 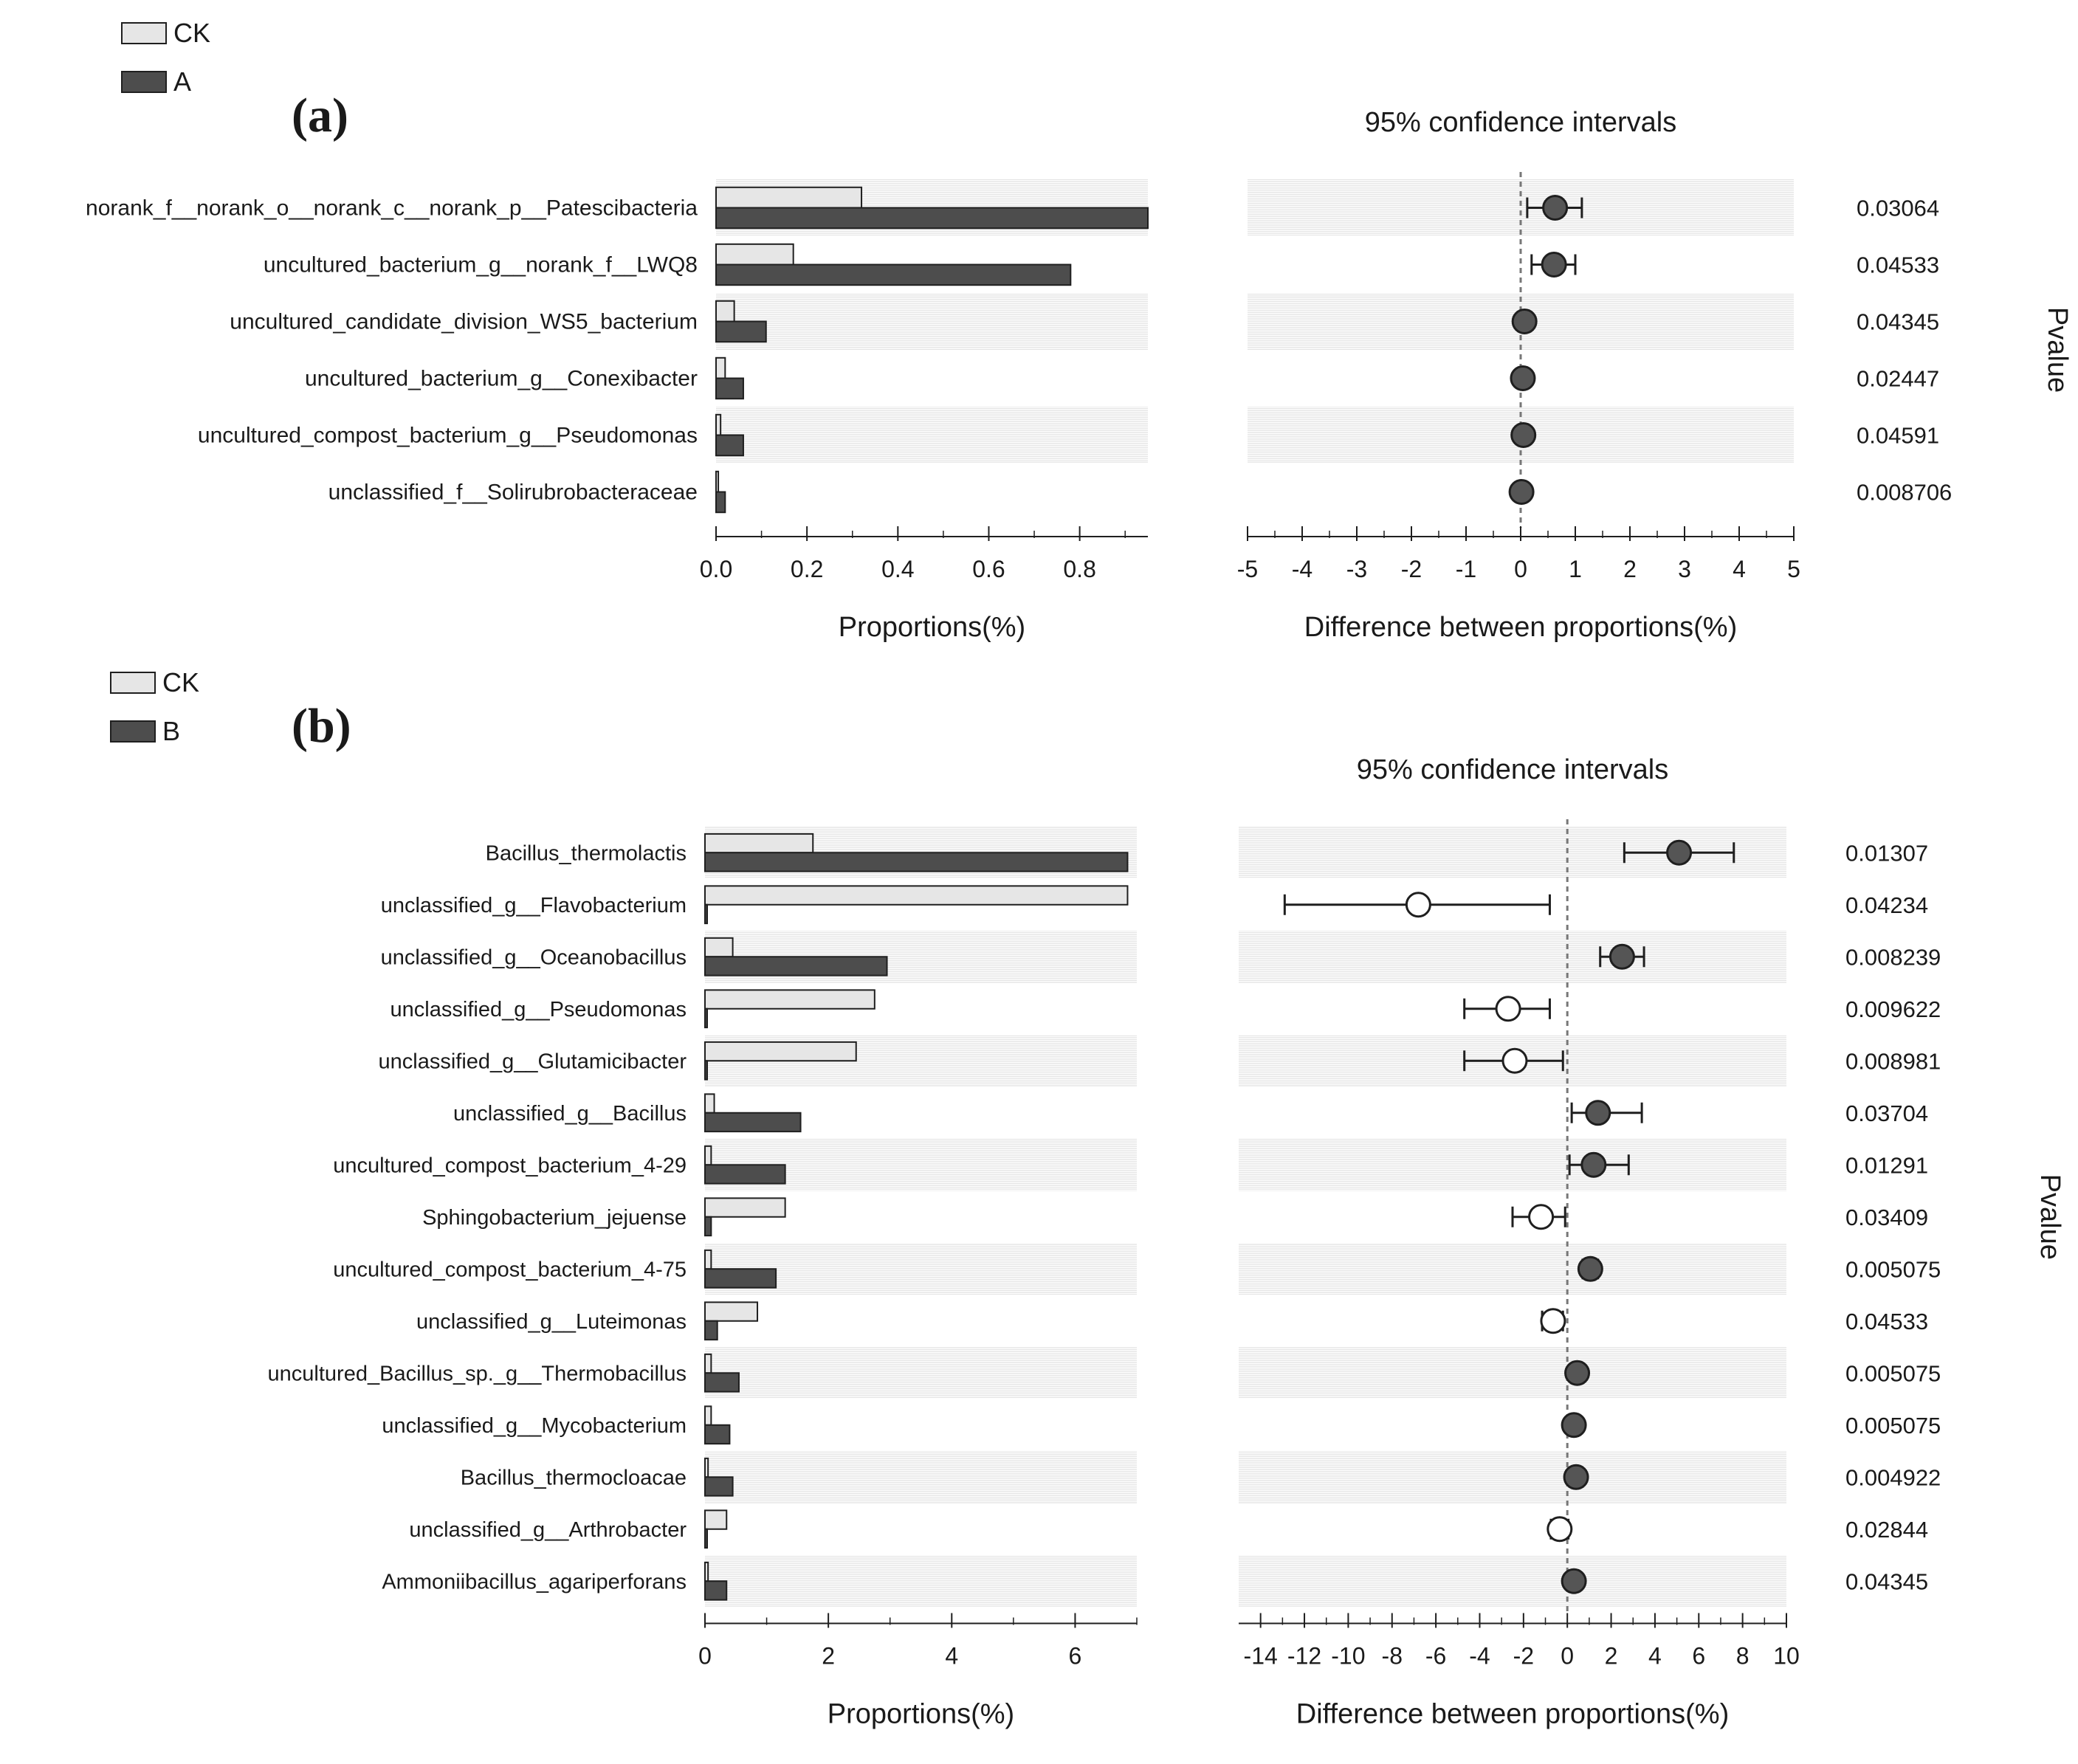 I want to click on p-value: 0.03409, so click(x=1886, y=1217).